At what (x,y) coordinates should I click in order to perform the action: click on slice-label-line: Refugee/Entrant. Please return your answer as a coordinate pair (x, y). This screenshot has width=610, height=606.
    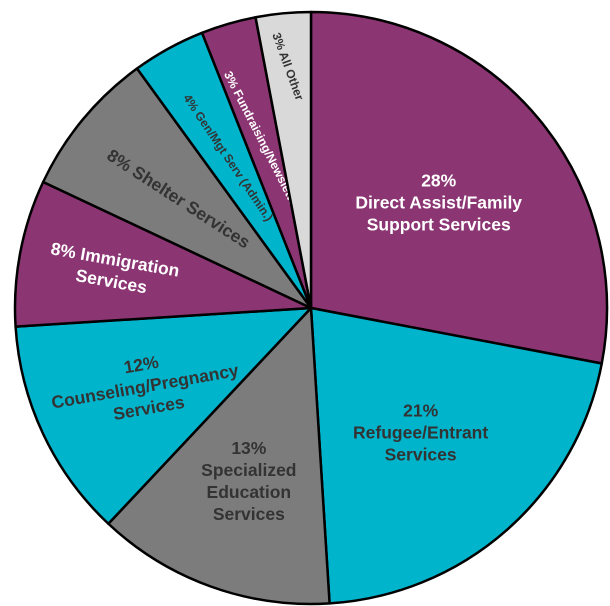
    Looking at the image, I should click on (420, 432).